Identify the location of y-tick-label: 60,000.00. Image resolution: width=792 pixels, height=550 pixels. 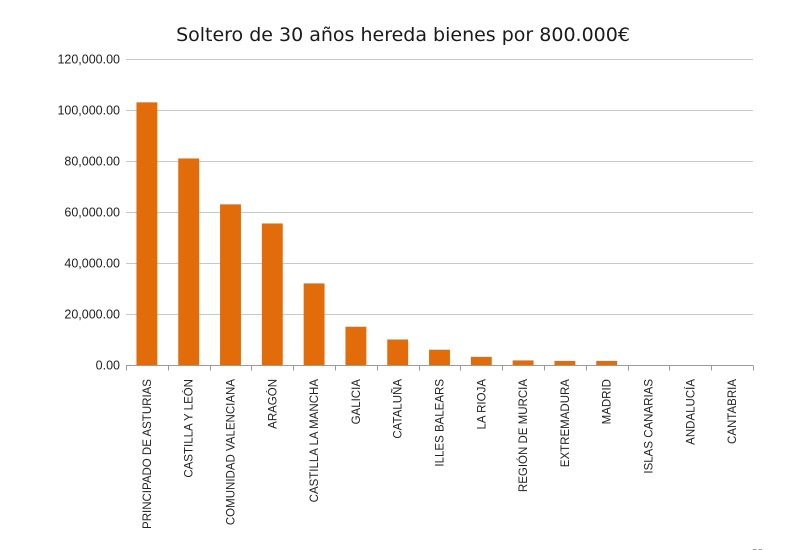
(92, 213).